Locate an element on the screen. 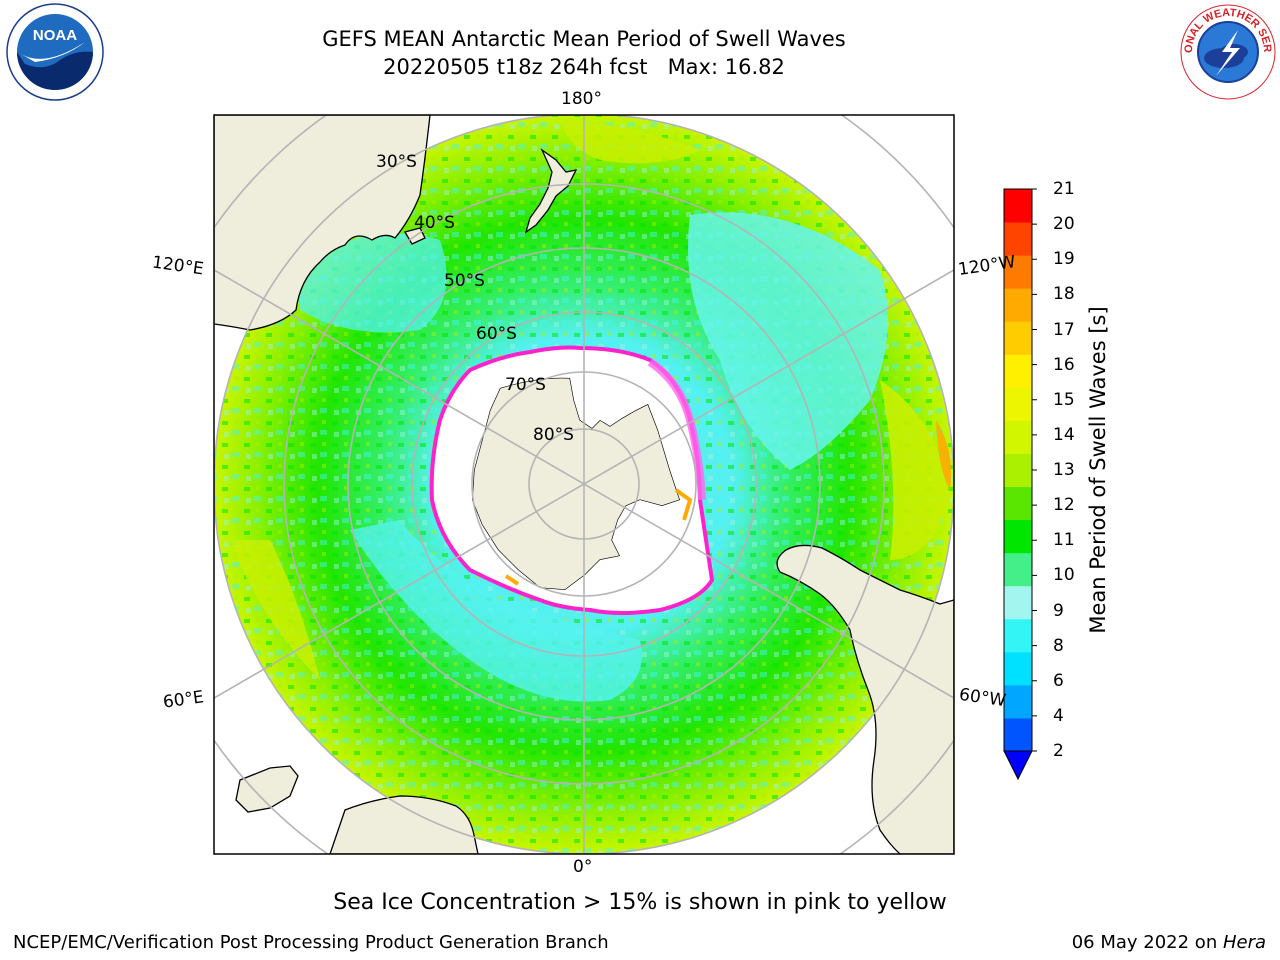 The image size is (1280, 960). colorbar-tick-label: 11 is located at coordinates (1064, 540).